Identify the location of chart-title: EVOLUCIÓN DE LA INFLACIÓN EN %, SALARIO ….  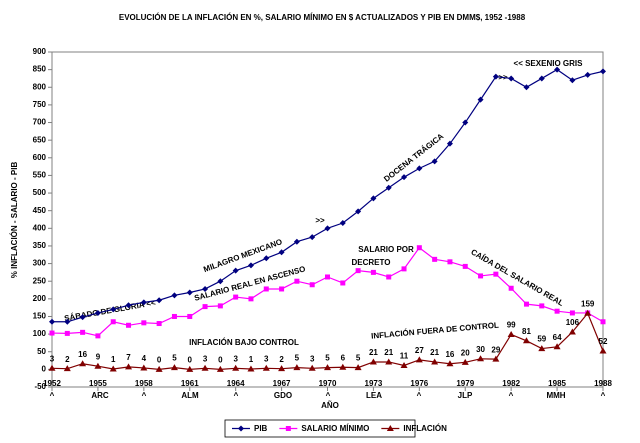
(322, 17).